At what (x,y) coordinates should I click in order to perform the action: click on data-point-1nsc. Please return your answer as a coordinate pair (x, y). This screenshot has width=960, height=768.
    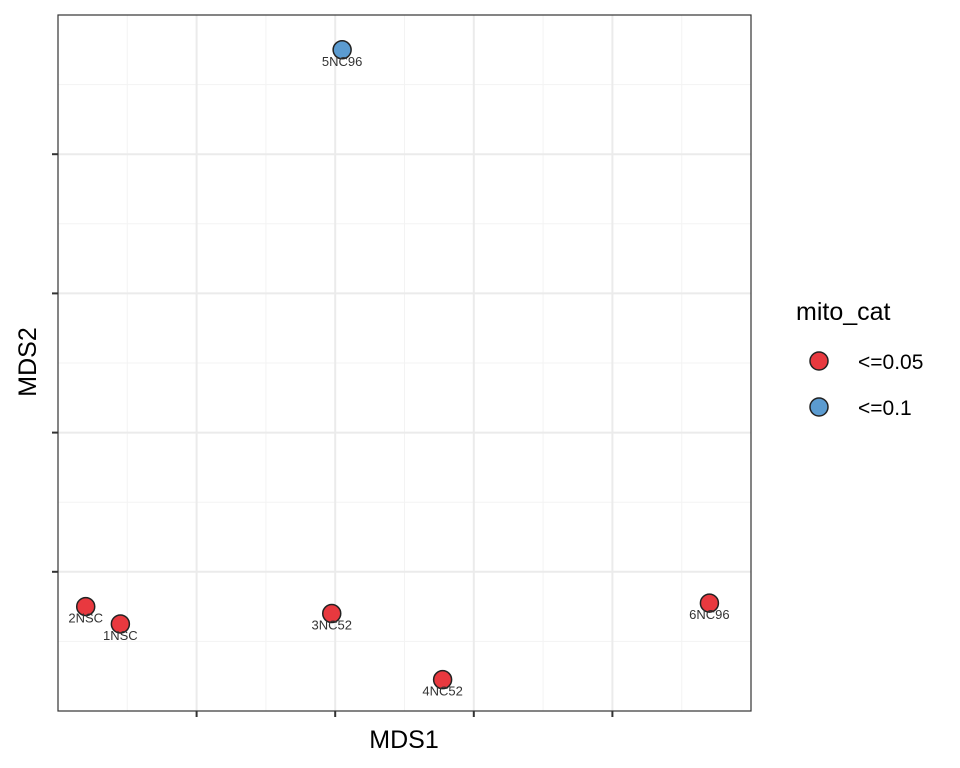
    Looking at the image, I should click on (120, 624).